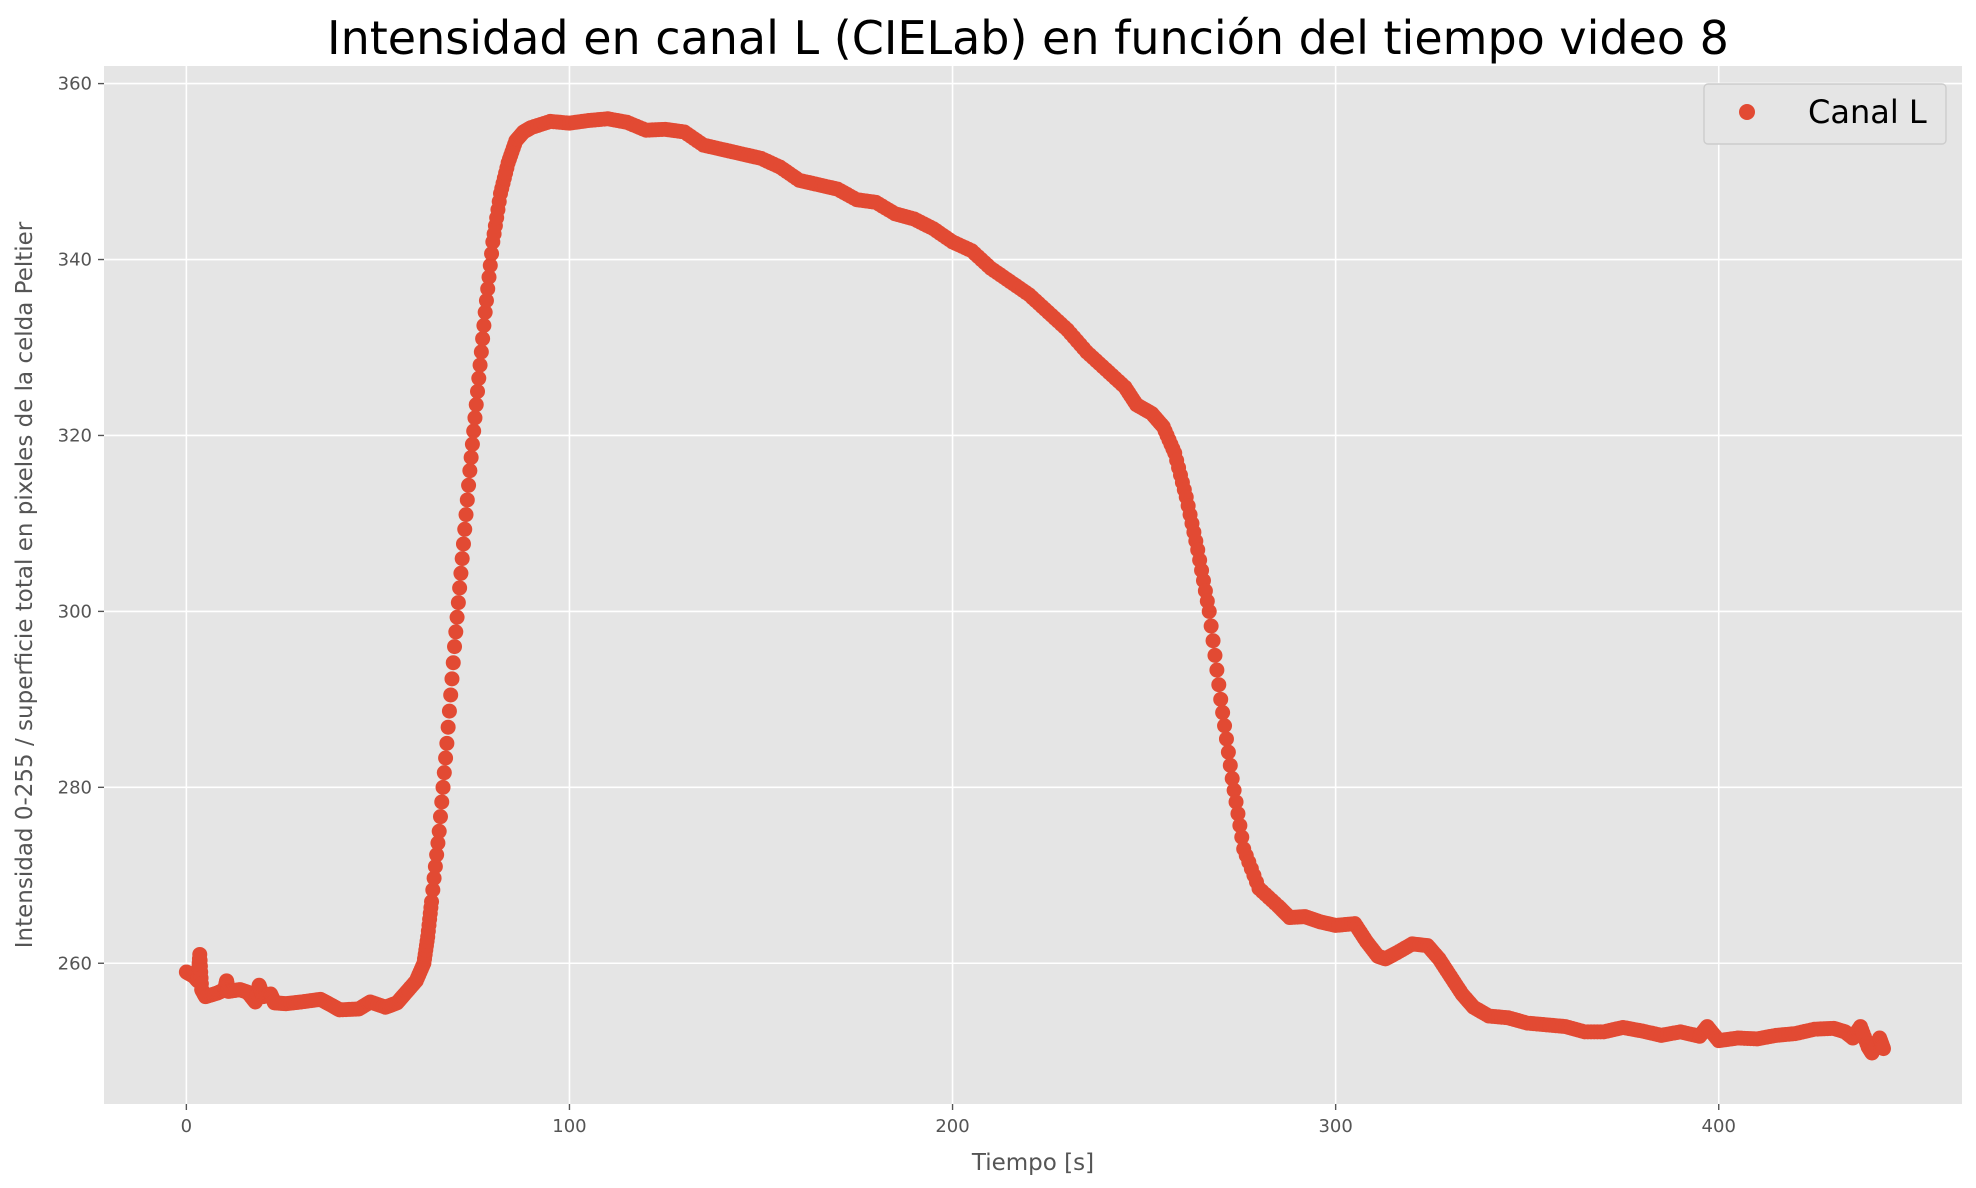 This screenshot has height=1188, width=1976. I want to click on x-tick-label: 0, so click(186, 1126).